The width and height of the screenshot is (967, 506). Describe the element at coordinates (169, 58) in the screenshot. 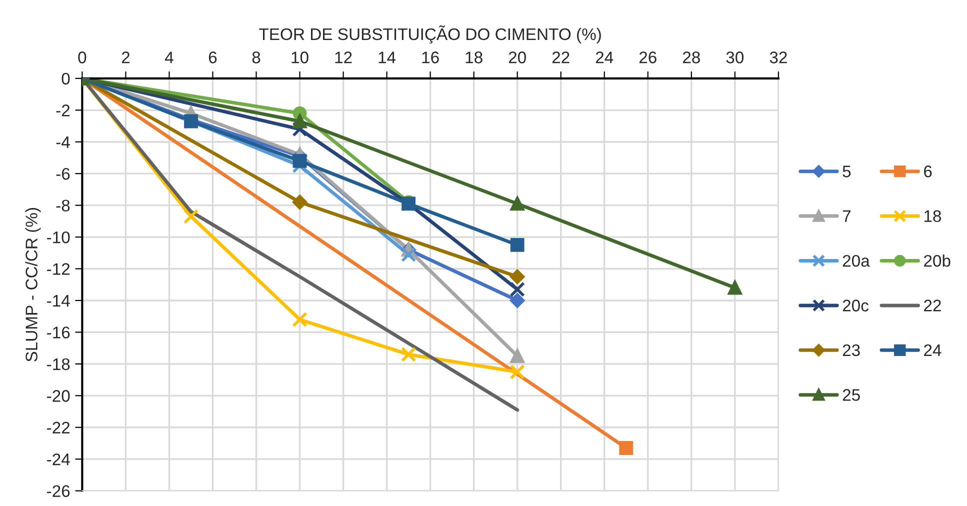

I see `x-tick-label: 4` at that location.